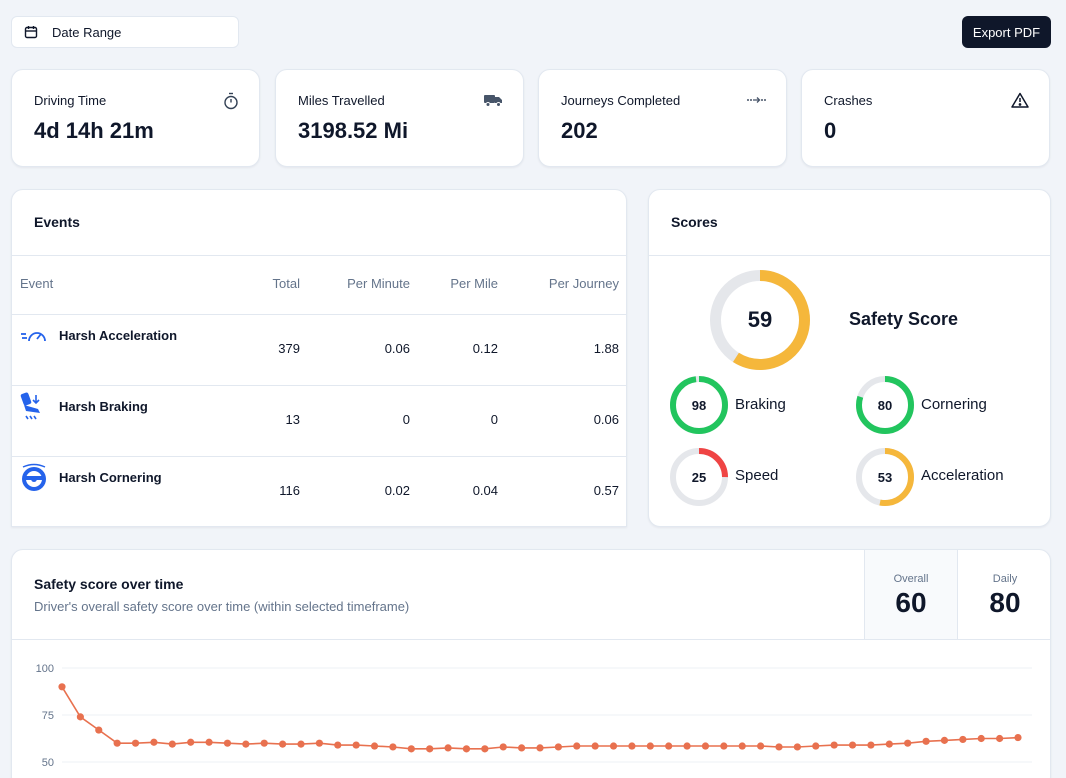 The width and height of the screenshot is (1066, 778). Describe the element at coordinates (48, 716) in the screenshot. I see `y-tick-label: 75` at that location.